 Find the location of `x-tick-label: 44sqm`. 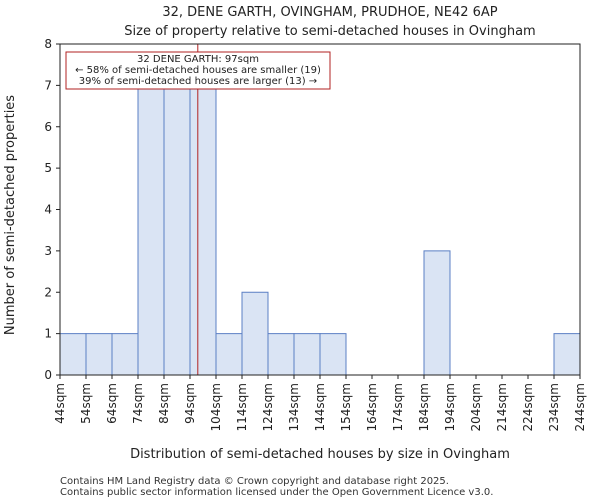

x-tick-label: 44sqm is located at coordinates (60, 403).